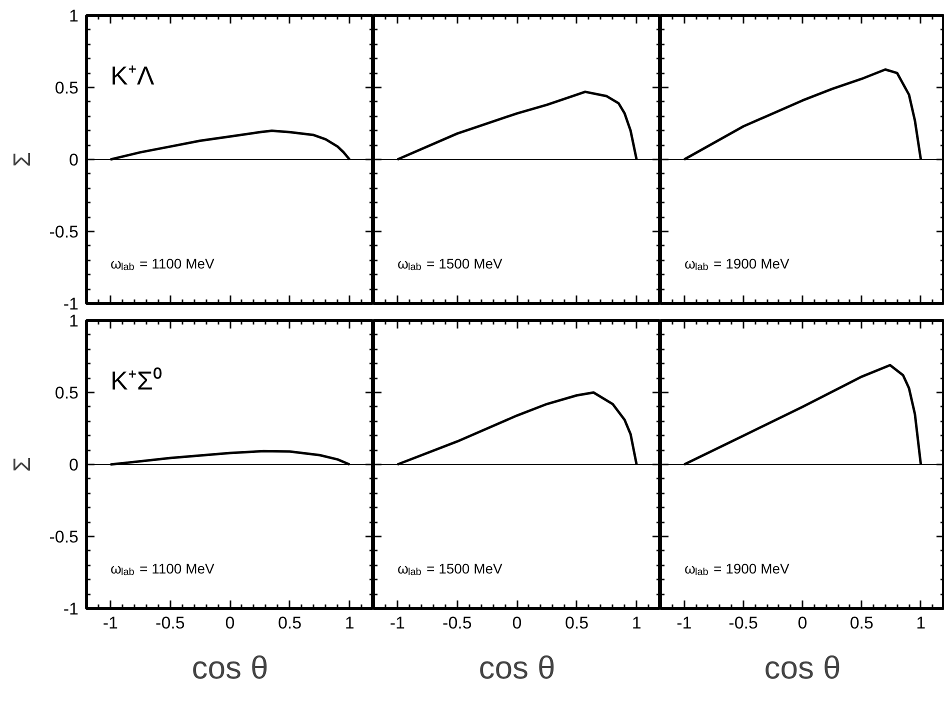  I want to click on annotation: K⁺Λ, so click(132, 75).